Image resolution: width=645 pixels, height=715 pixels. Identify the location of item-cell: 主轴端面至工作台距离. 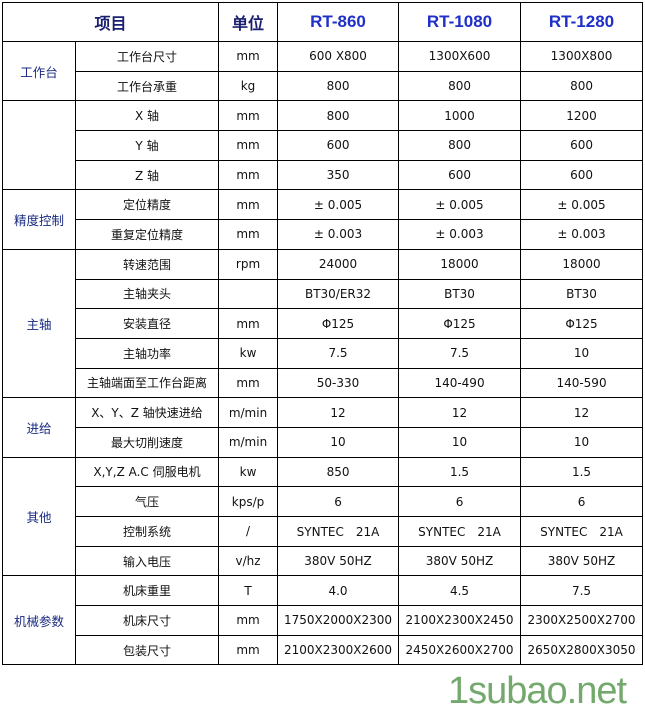
(147, 383).